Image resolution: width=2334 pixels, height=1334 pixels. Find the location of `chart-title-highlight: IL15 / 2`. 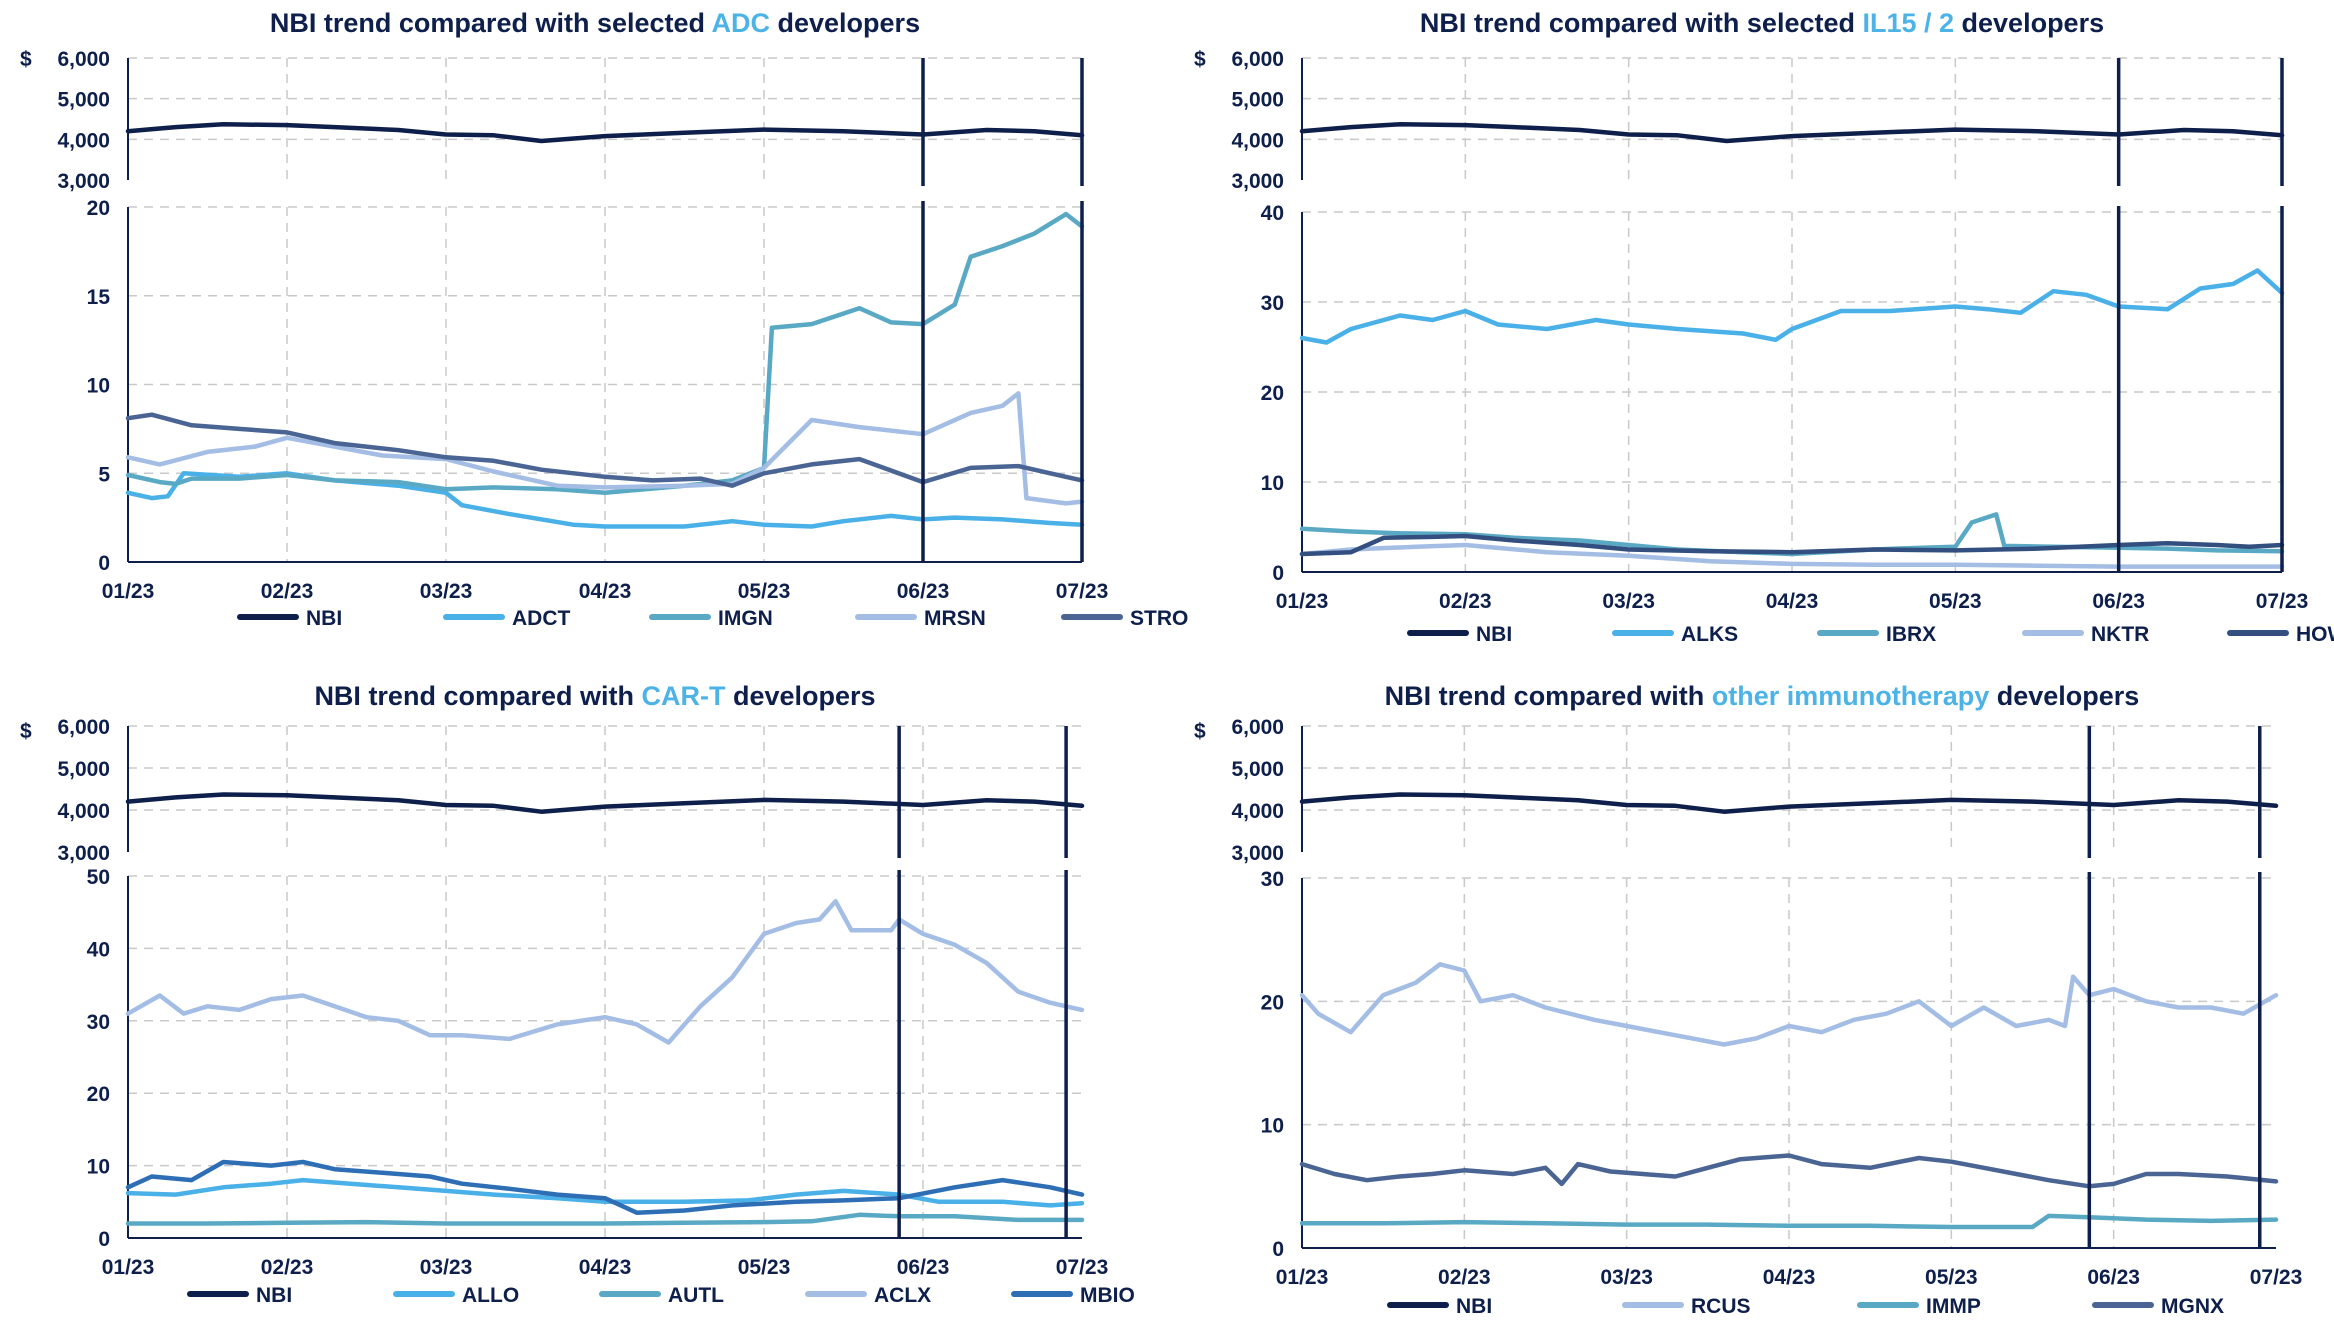

chart-title-highlight: IL15 / 2 is located at coordinates (1908, 23).